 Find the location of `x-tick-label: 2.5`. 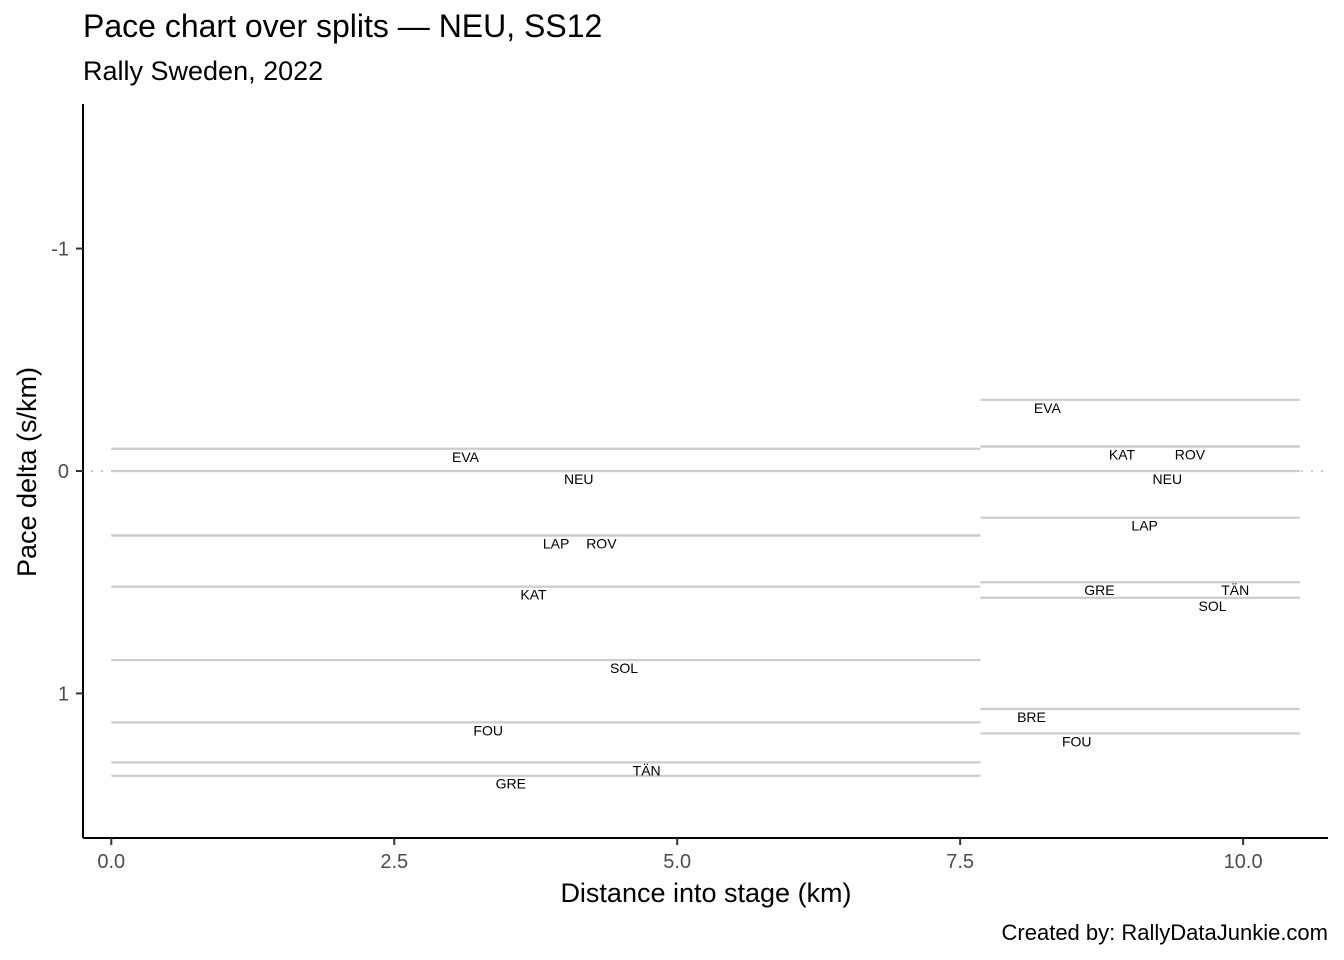

x-tick-label: 2.5 is located at coordinates (394, 862).